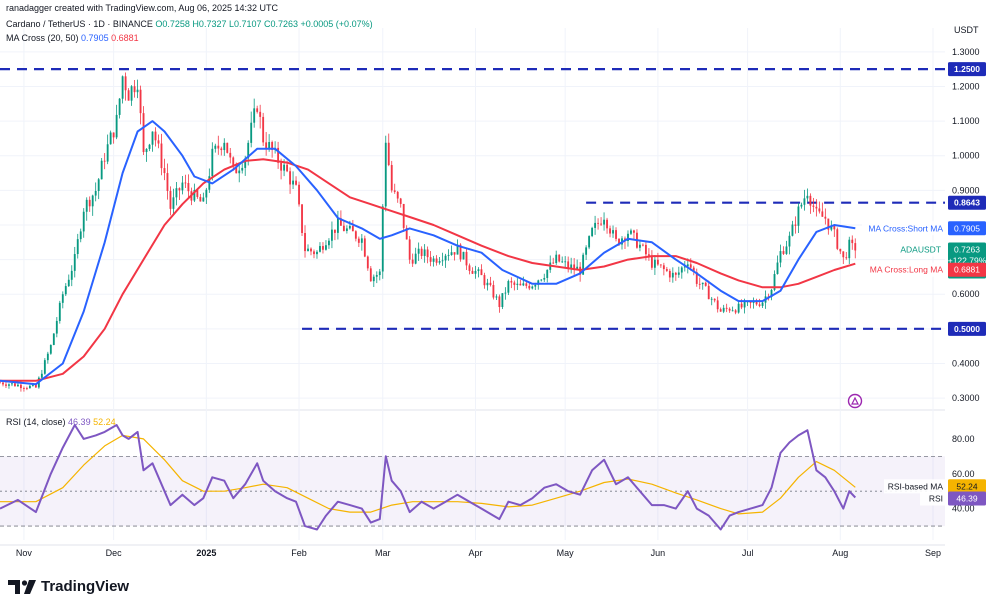 The height and width of the screenshot is (605, 1000). I want to click on time-tick-label: Apr, so click(475, 553).